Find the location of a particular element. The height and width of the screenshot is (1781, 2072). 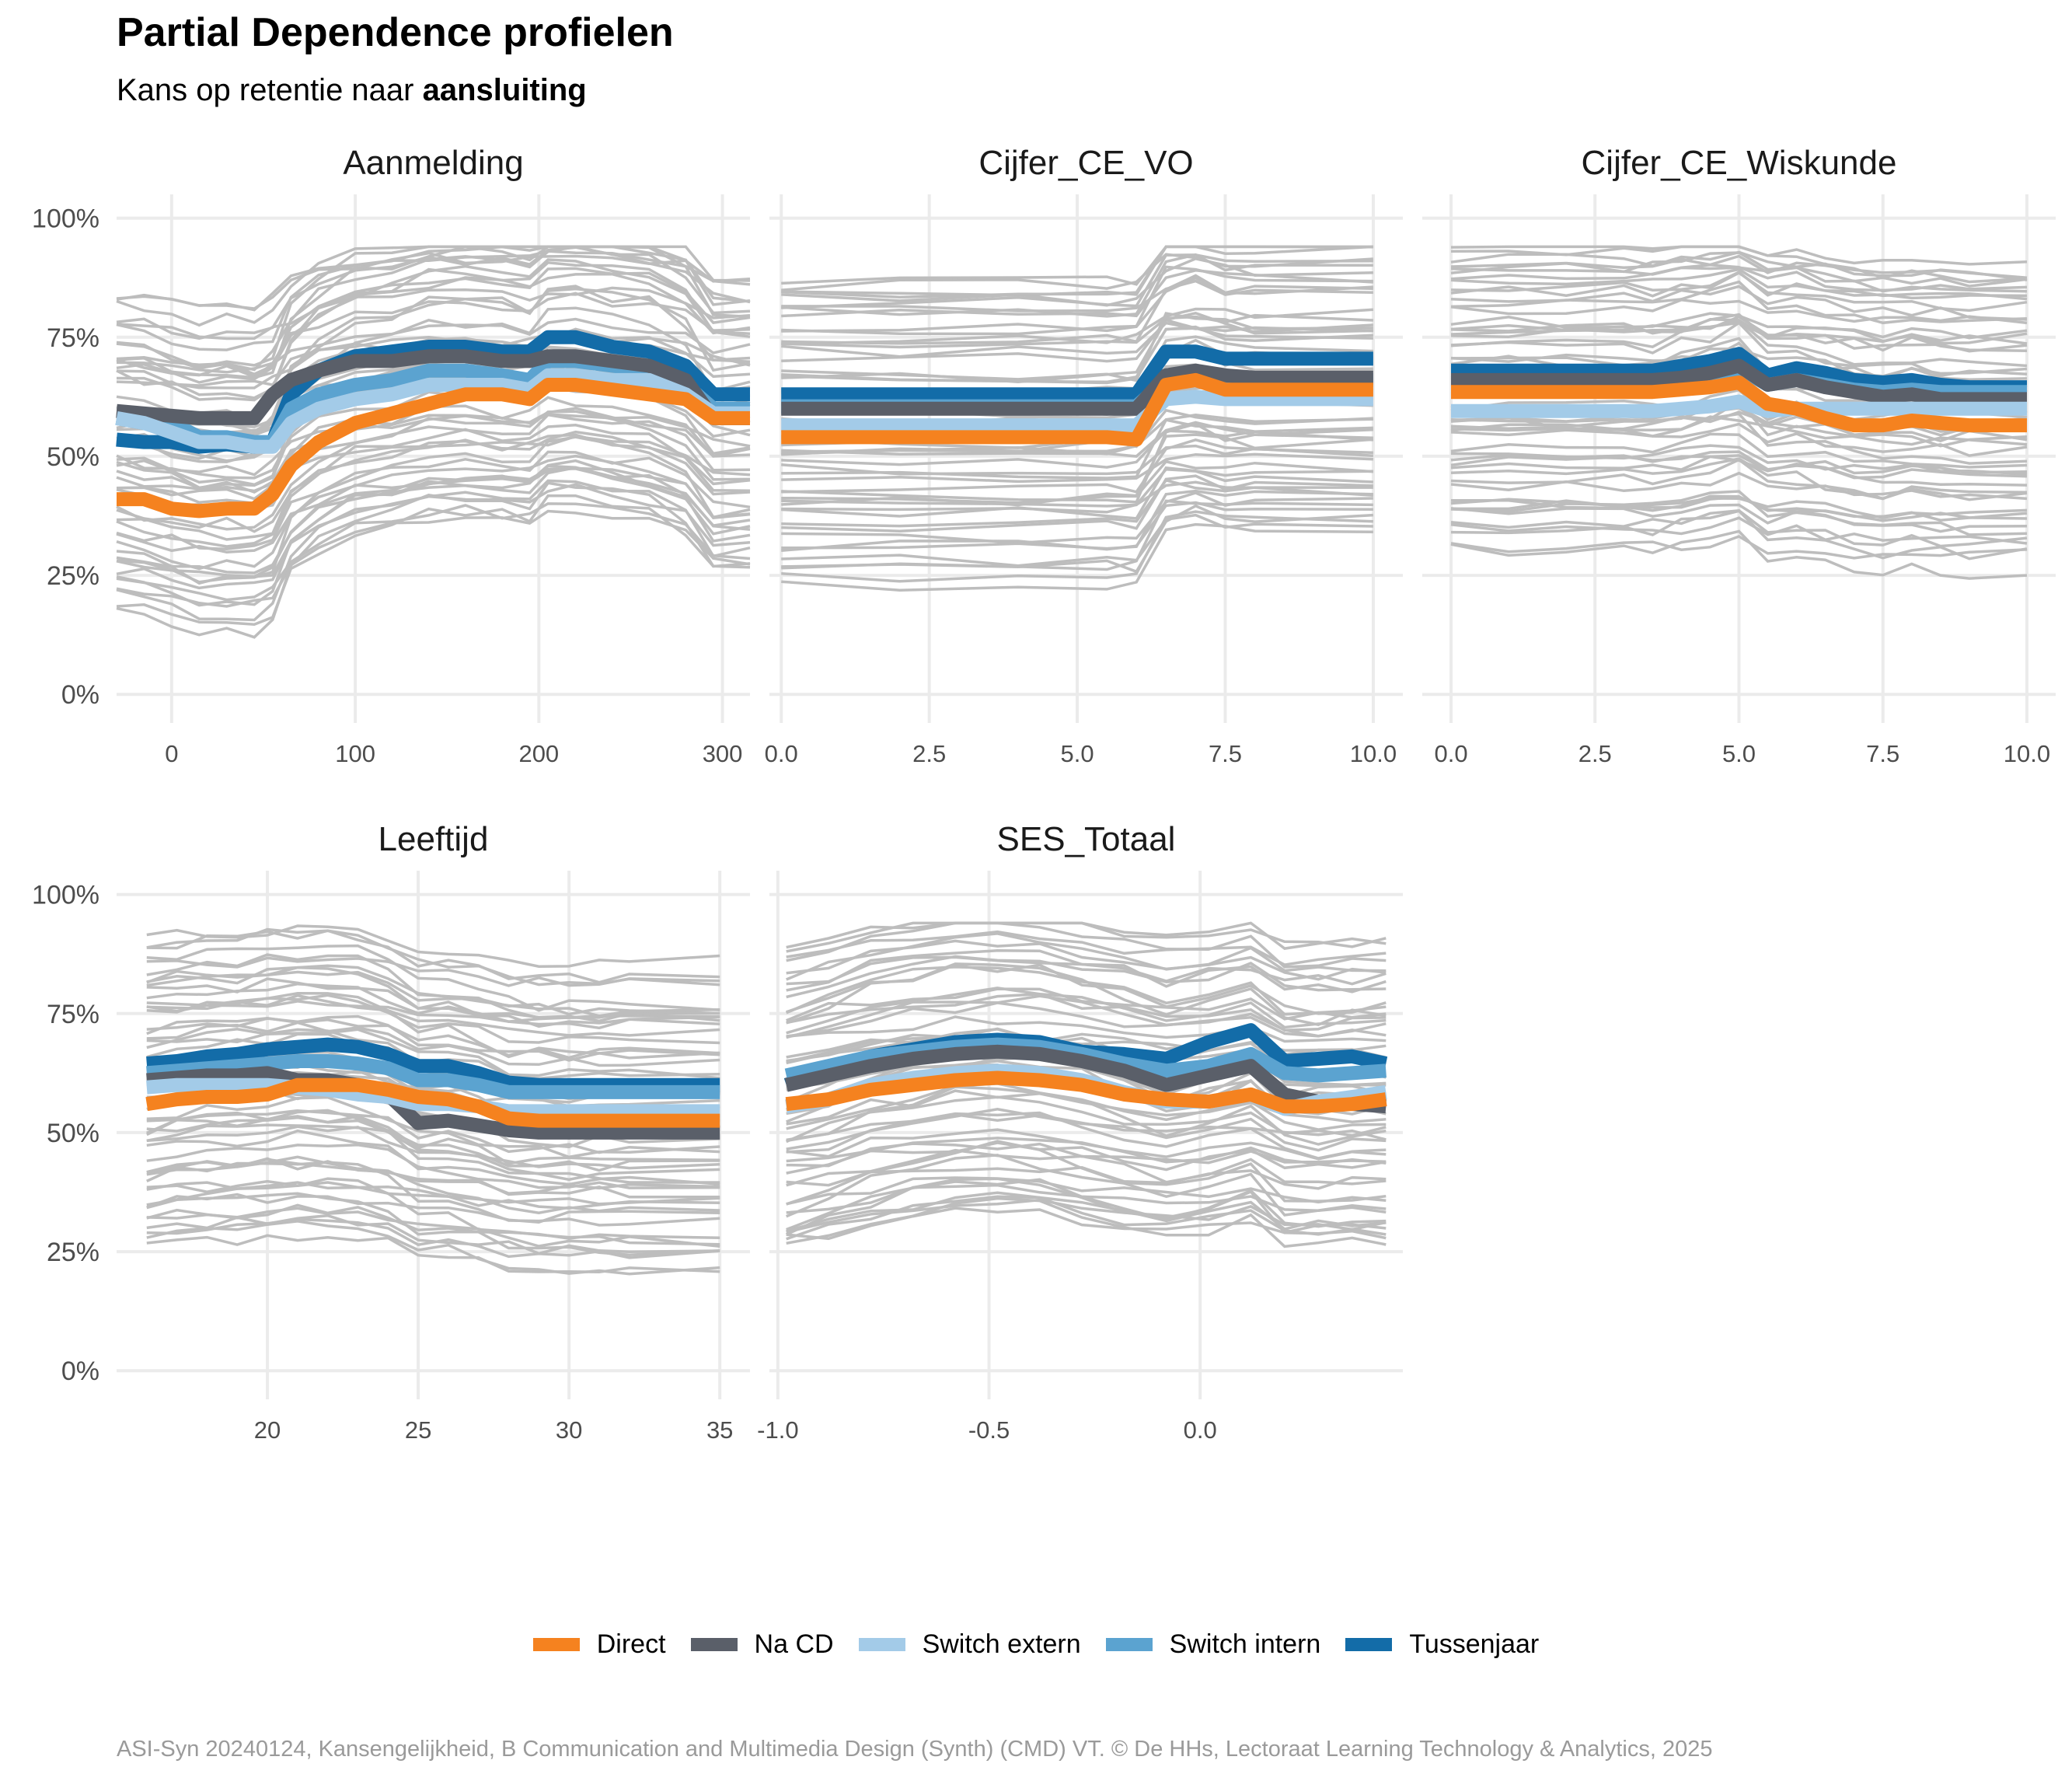

x-tick-label: 7.5 is located at coordinates (1882, 753).